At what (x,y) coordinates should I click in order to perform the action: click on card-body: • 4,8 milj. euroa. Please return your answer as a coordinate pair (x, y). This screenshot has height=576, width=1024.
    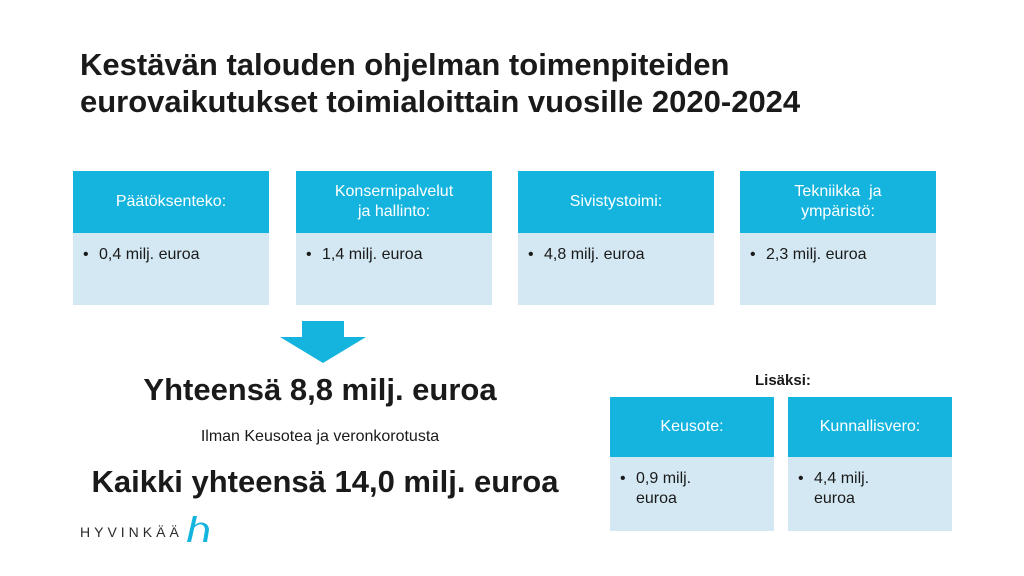
    Looking at the image, I should click on (616, 249).